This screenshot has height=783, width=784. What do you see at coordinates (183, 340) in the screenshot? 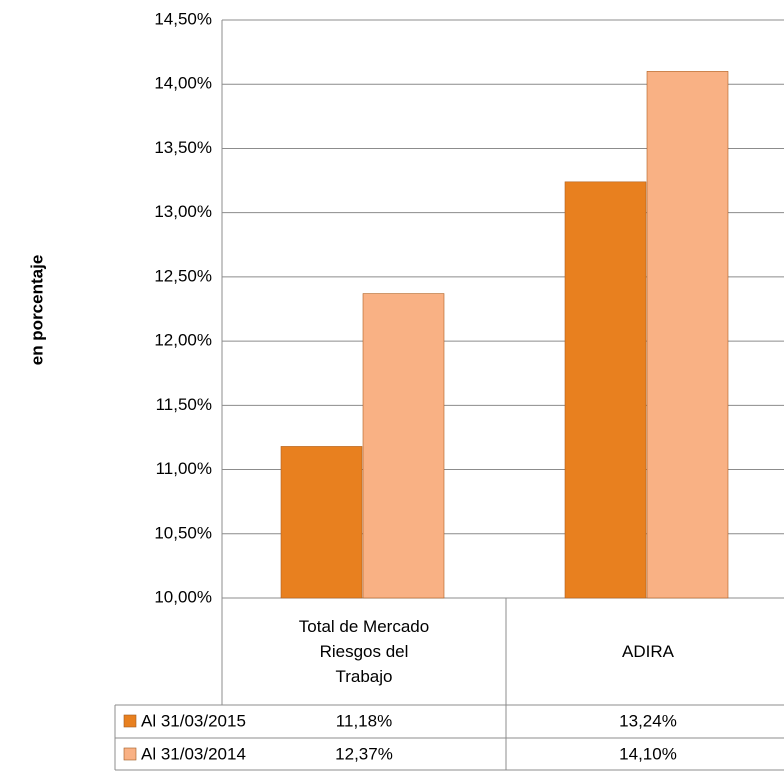
I see `y-tick-label: 12,00%` at bounding box center [183, 340].